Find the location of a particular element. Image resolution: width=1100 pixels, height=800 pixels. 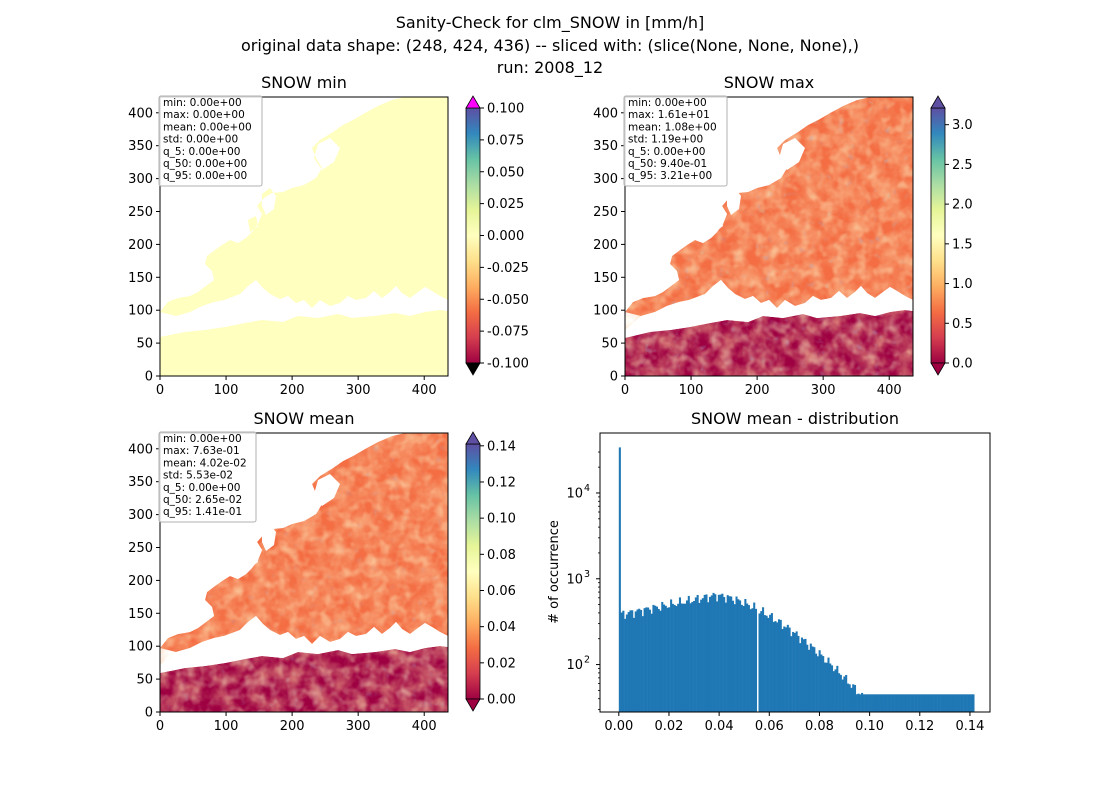

stats-line: mean: 4.02e-02 is located at coordinates (205, 463).